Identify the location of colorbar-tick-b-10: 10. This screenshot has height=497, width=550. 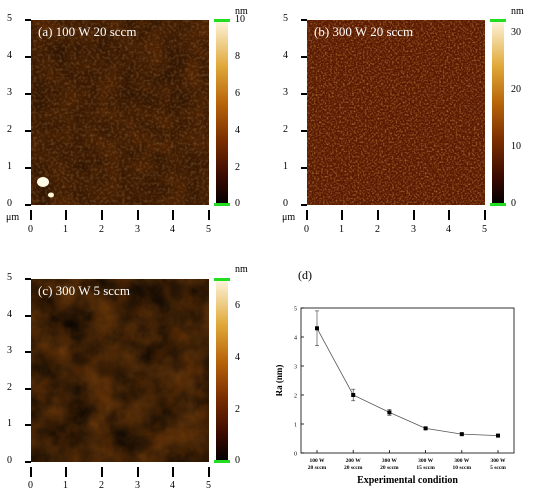
(516, 146).